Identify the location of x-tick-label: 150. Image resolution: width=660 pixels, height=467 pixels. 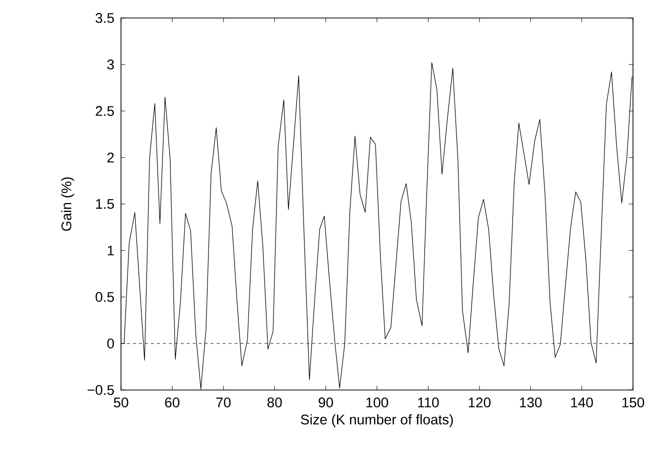
(633, 403).